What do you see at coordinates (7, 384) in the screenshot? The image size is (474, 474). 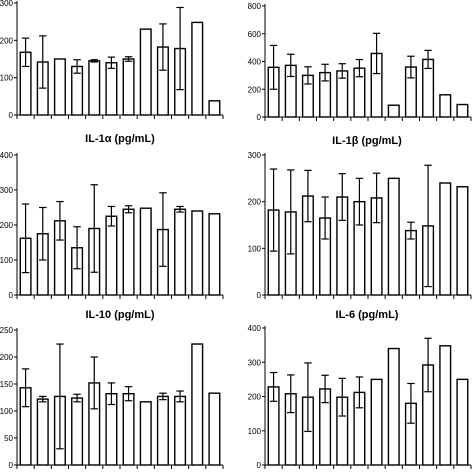 I see `y-tick-label: 150` at bounding box center [7, 384].